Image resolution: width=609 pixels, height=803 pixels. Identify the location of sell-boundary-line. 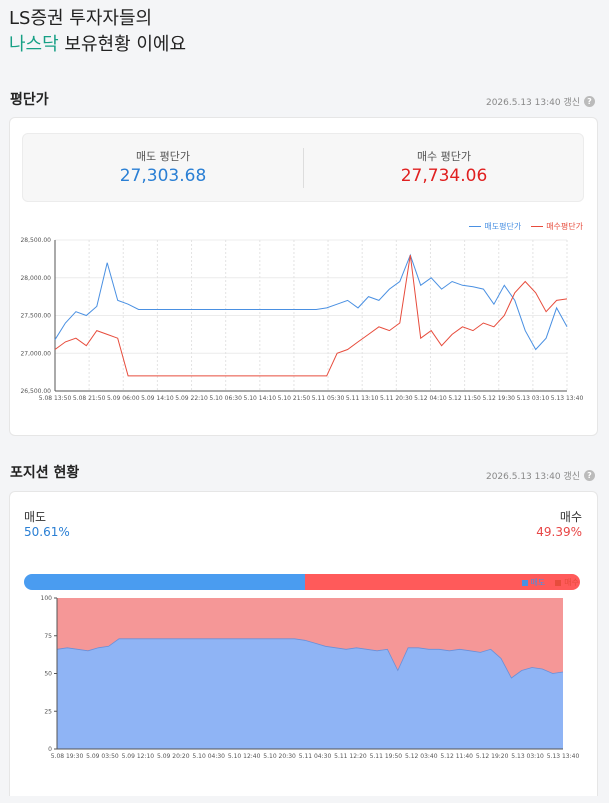
(310, 658).